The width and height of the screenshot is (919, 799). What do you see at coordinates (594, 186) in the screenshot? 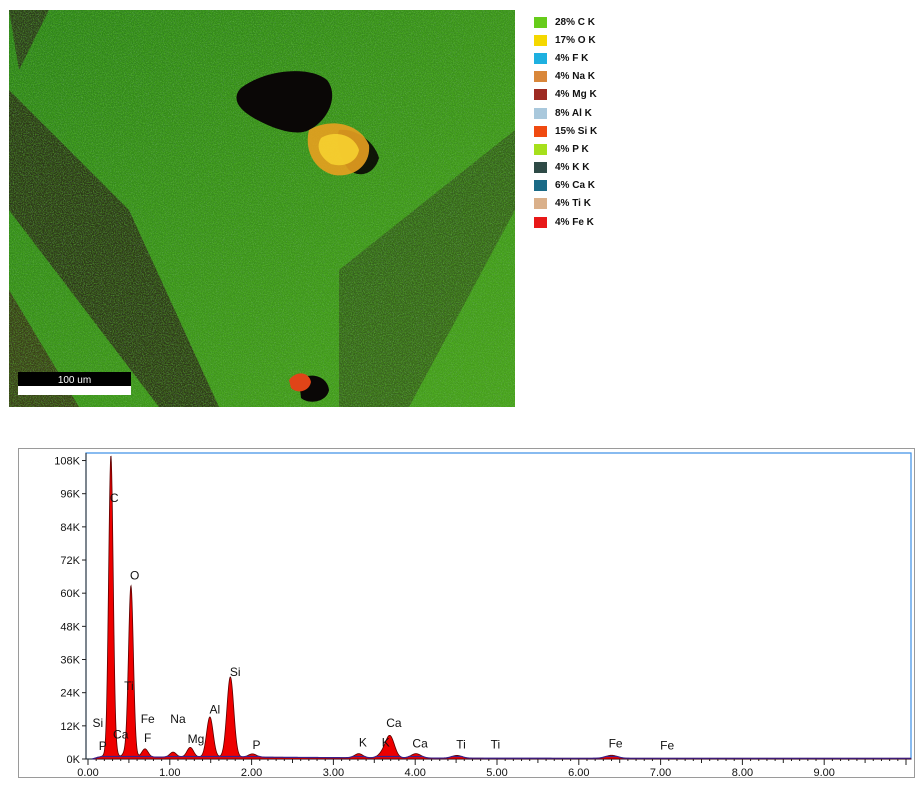
I see `legend-item-ca: 6% Ca K` at bounding box center [594, 186].